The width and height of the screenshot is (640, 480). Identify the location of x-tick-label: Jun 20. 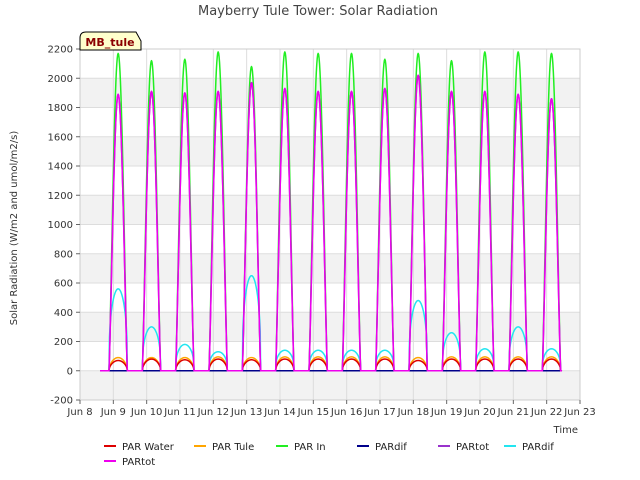
(479, 412).